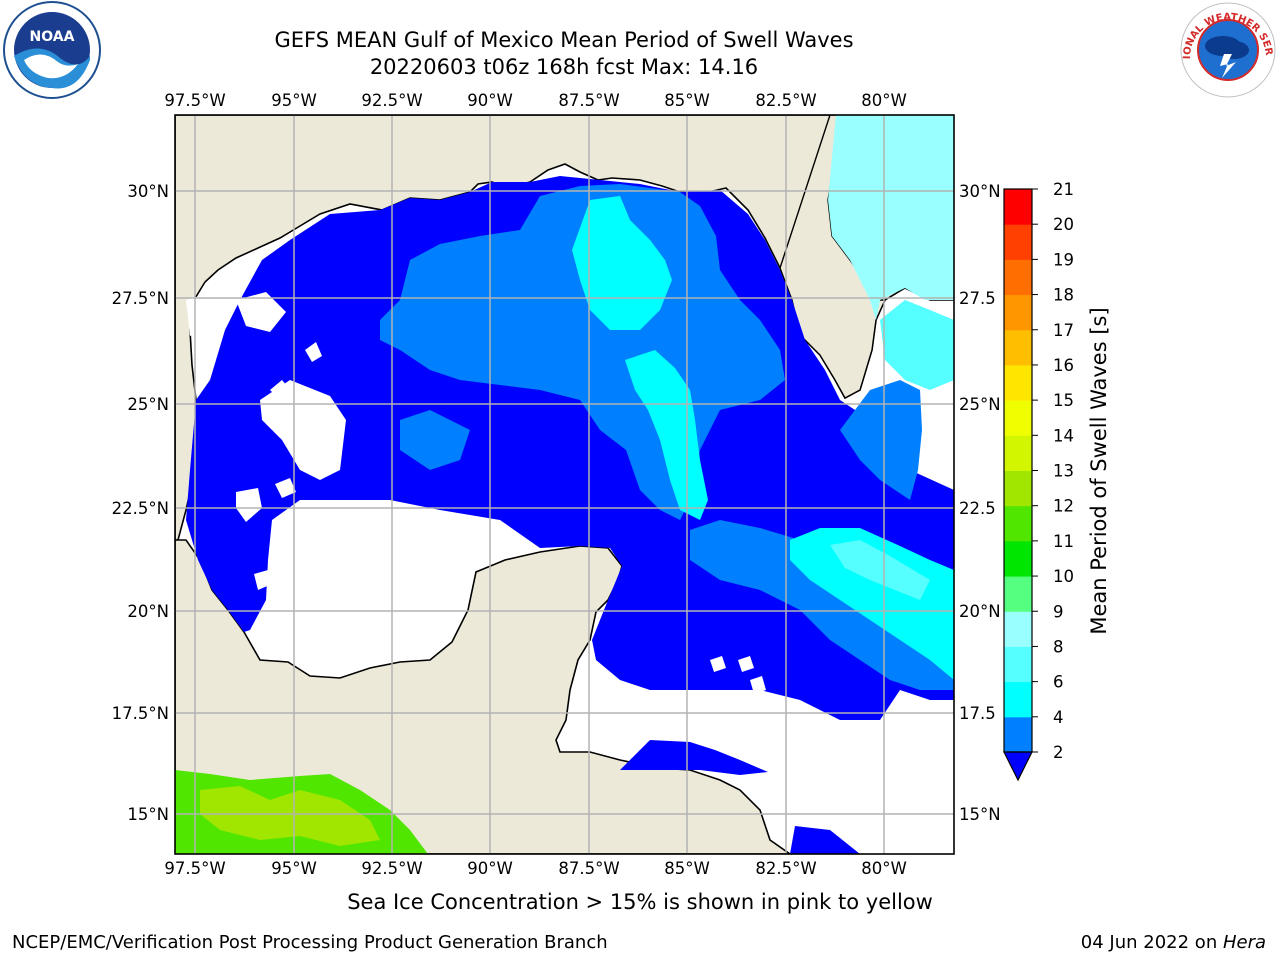 This screenshot has width=1280, height=960. What do you see at coordinates (1038, 481) in the screenshot?
I see `colorbar: 2 4 6 8 9 10 11 12 13 14 15 16 17 18 19 20 21` at bounding box center [1038, 481].